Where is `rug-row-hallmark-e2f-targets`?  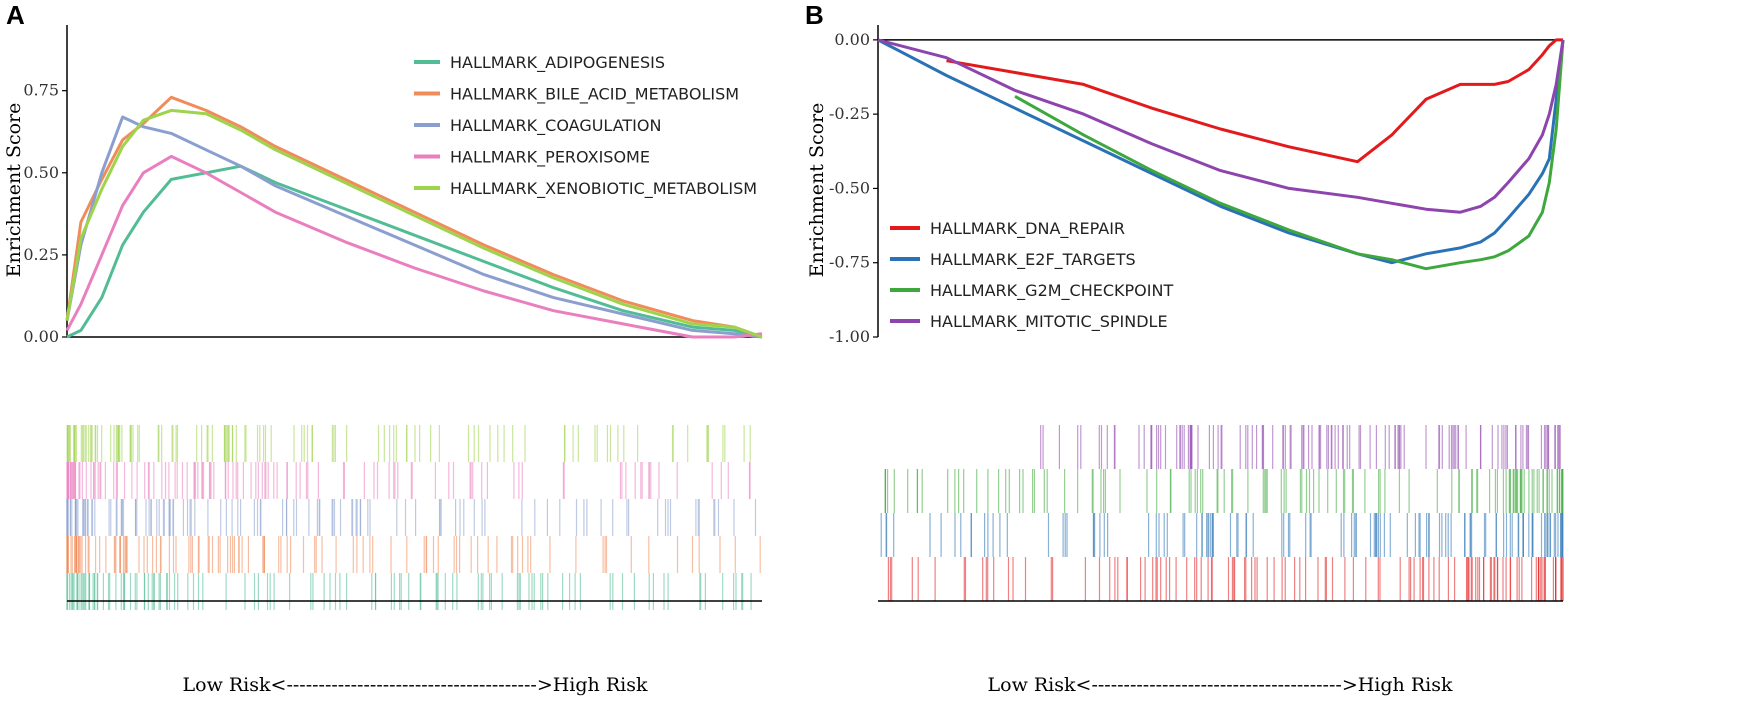
rug-row-hallmark-e2f-targets is located at coordinates (1222, 535).